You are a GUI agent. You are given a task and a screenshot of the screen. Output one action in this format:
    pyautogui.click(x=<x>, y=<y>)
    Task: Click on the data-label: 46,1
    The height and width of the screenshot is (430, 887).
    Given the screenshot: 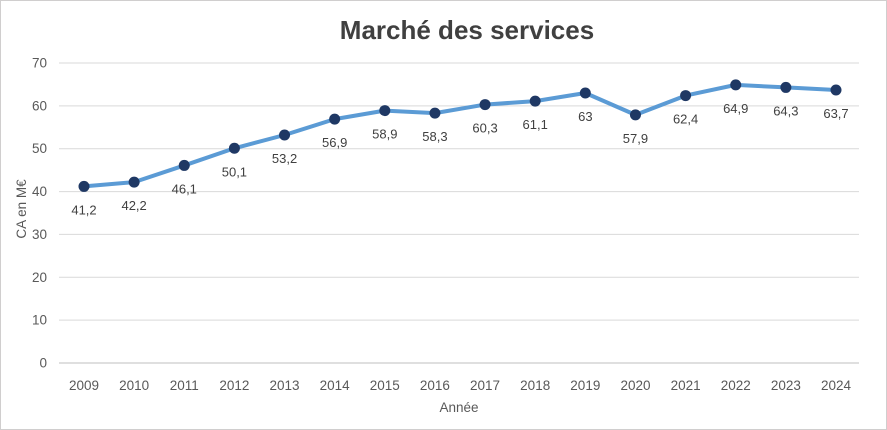 What is the action you would take?
    pyautogui.click(x=184, y=188)
    